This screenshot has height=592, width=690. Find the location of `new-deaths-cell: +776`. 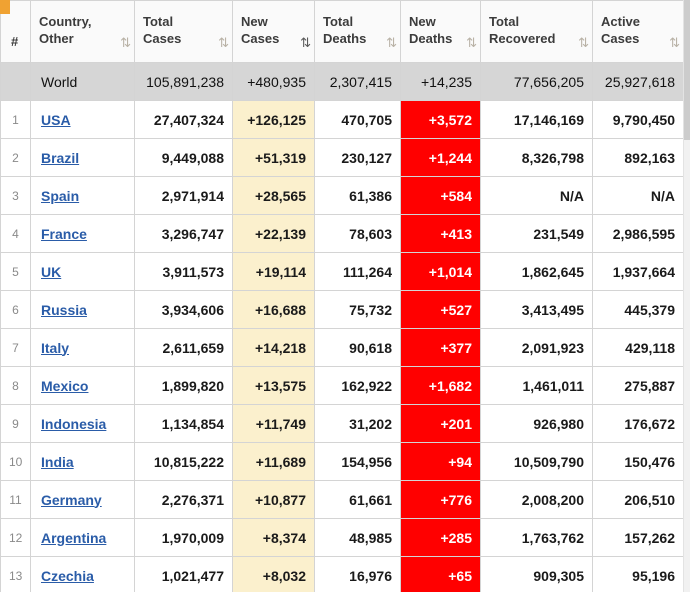

new-deaths-cell: +776 is located at coordinates (440, 499).